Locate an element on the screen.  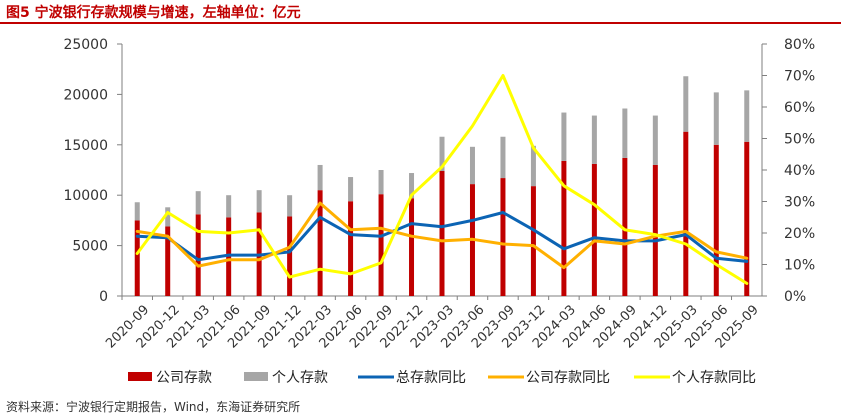
y-right-tick-label: 0% is located at coordinates (795, 297).